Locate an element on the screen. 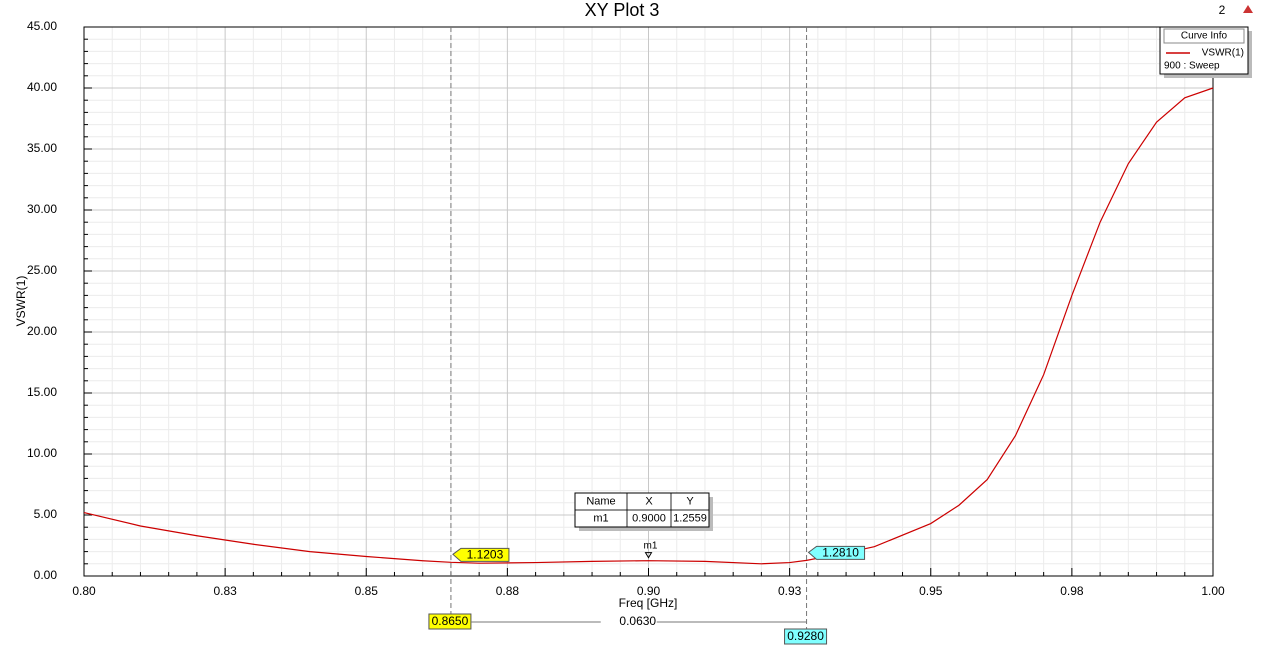 The image size is (1268, 650). x-tick-label: 0.93 is located at coordinates (790, 591).